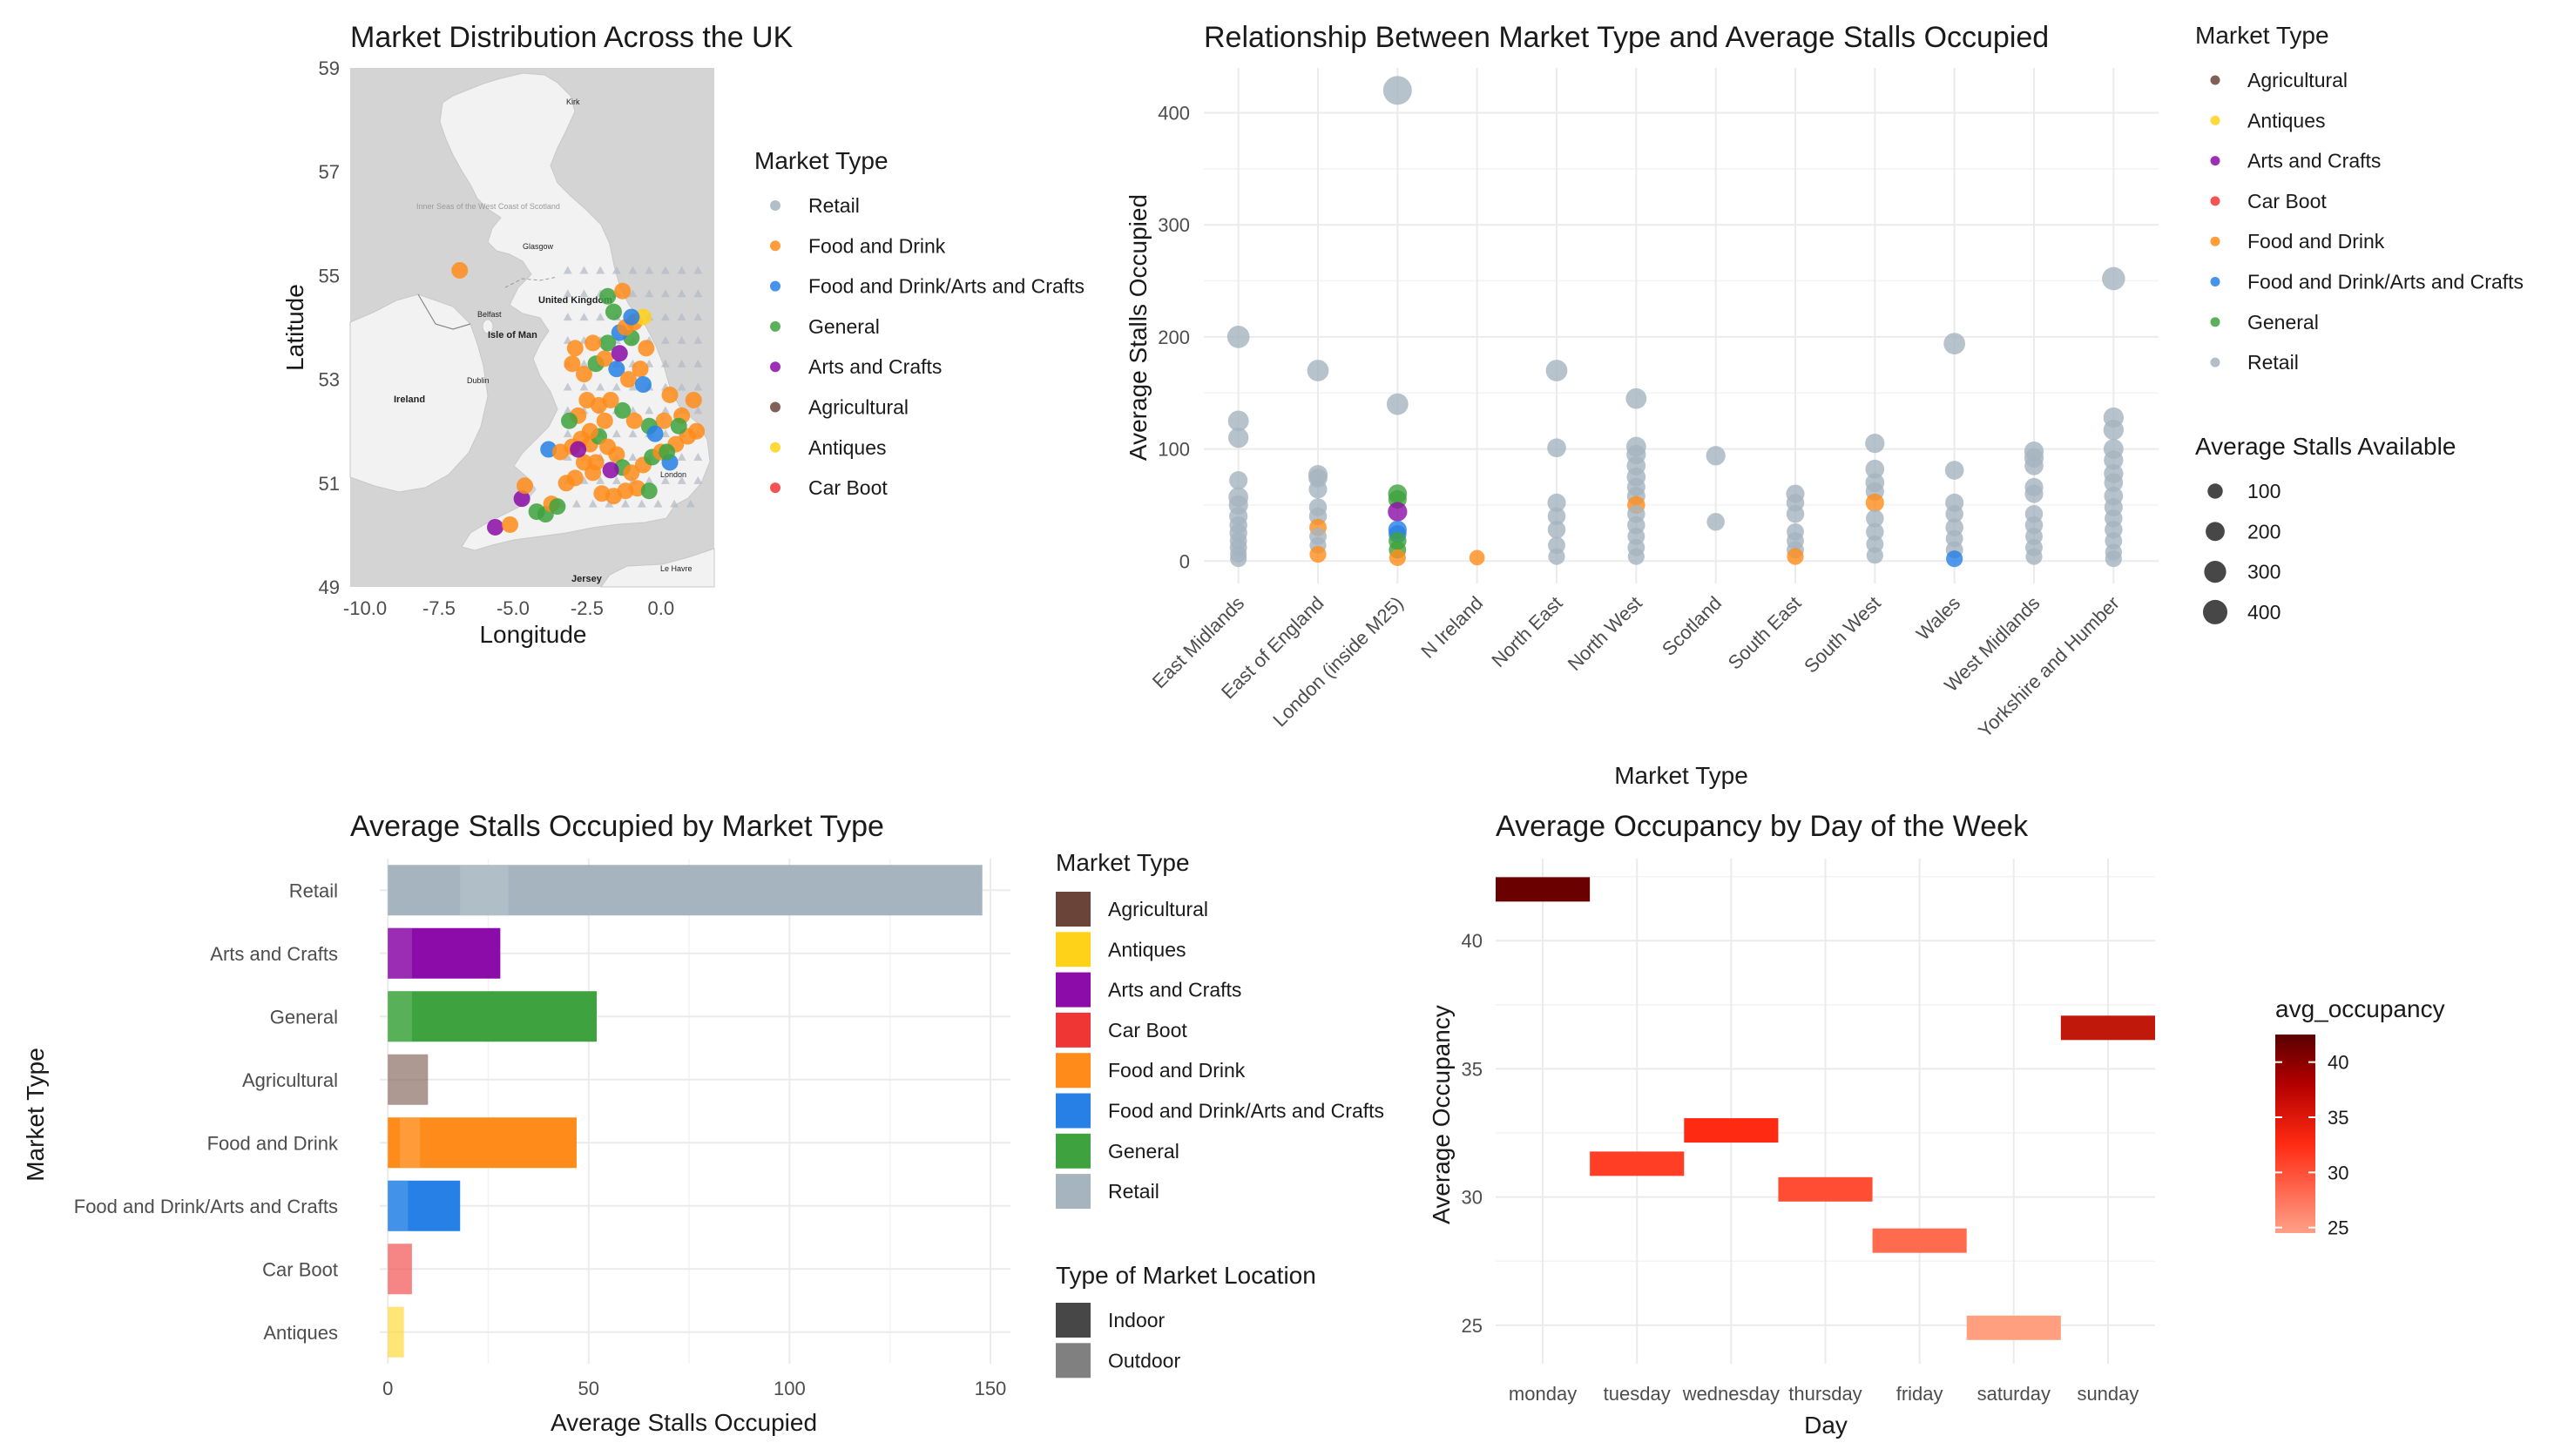  Describe the element at coordinates (1472, 1069) in the screenshot. I see `heatmap-y-tick-label: 35` at that location.